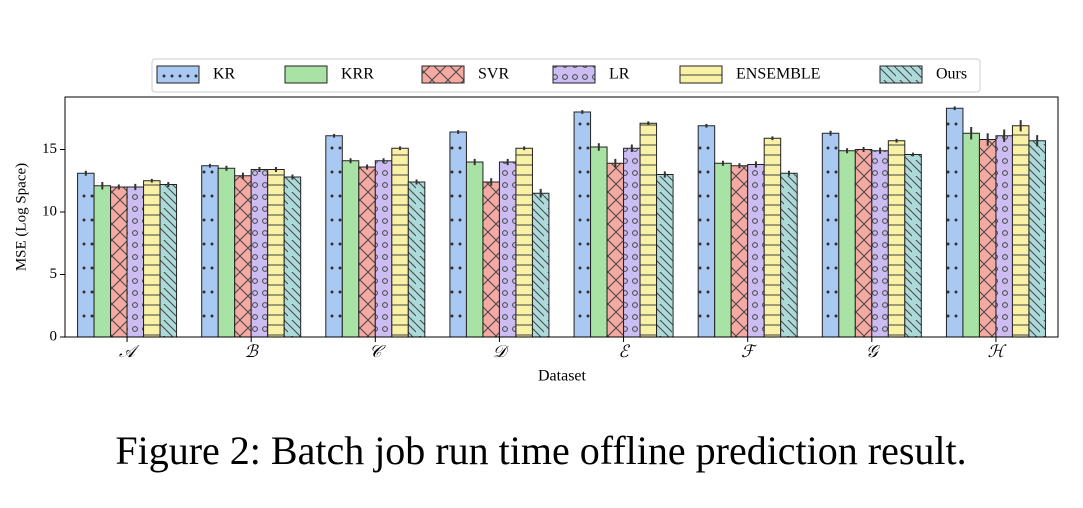 The height and width of the screenshot is (508, 1083). I want to click on x-tick-label: ℬ, so click(252, 351).